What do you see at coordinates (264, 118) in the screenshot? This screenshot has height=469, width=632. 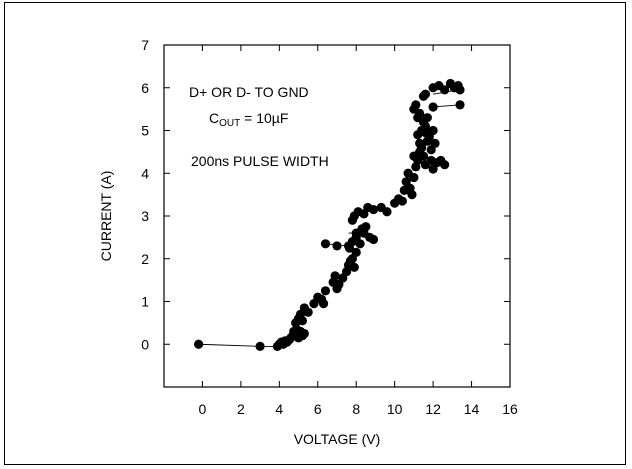 I see `annotation-capacitance: = 10µF` at bounding box center [264, 118].